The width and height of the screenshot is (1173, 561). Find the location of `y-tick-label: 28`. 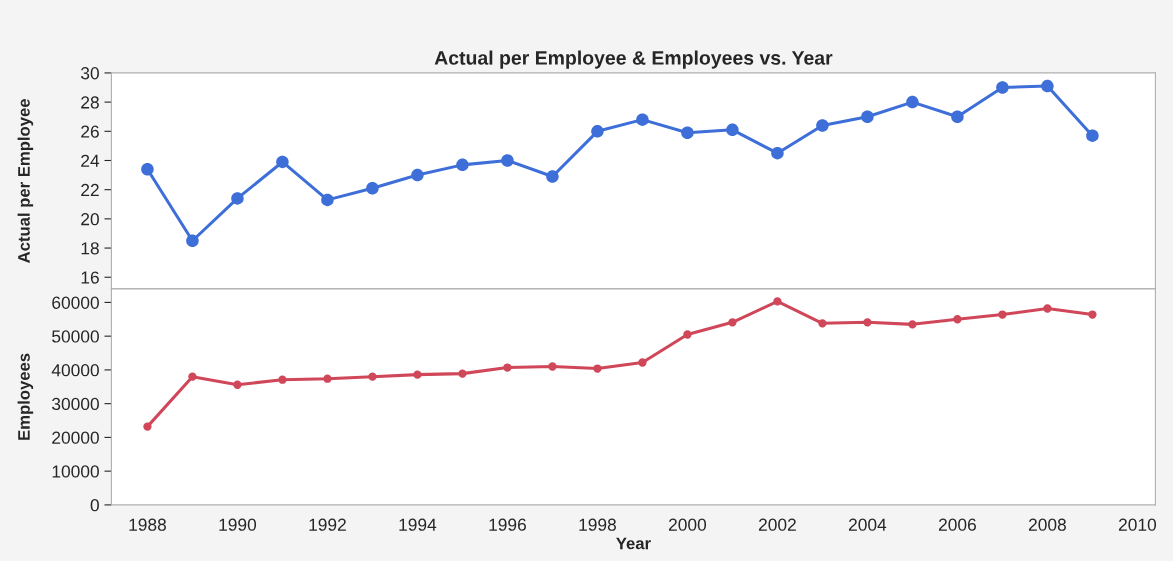

y-tick-label: 28 is located at coordinates (90, 102).